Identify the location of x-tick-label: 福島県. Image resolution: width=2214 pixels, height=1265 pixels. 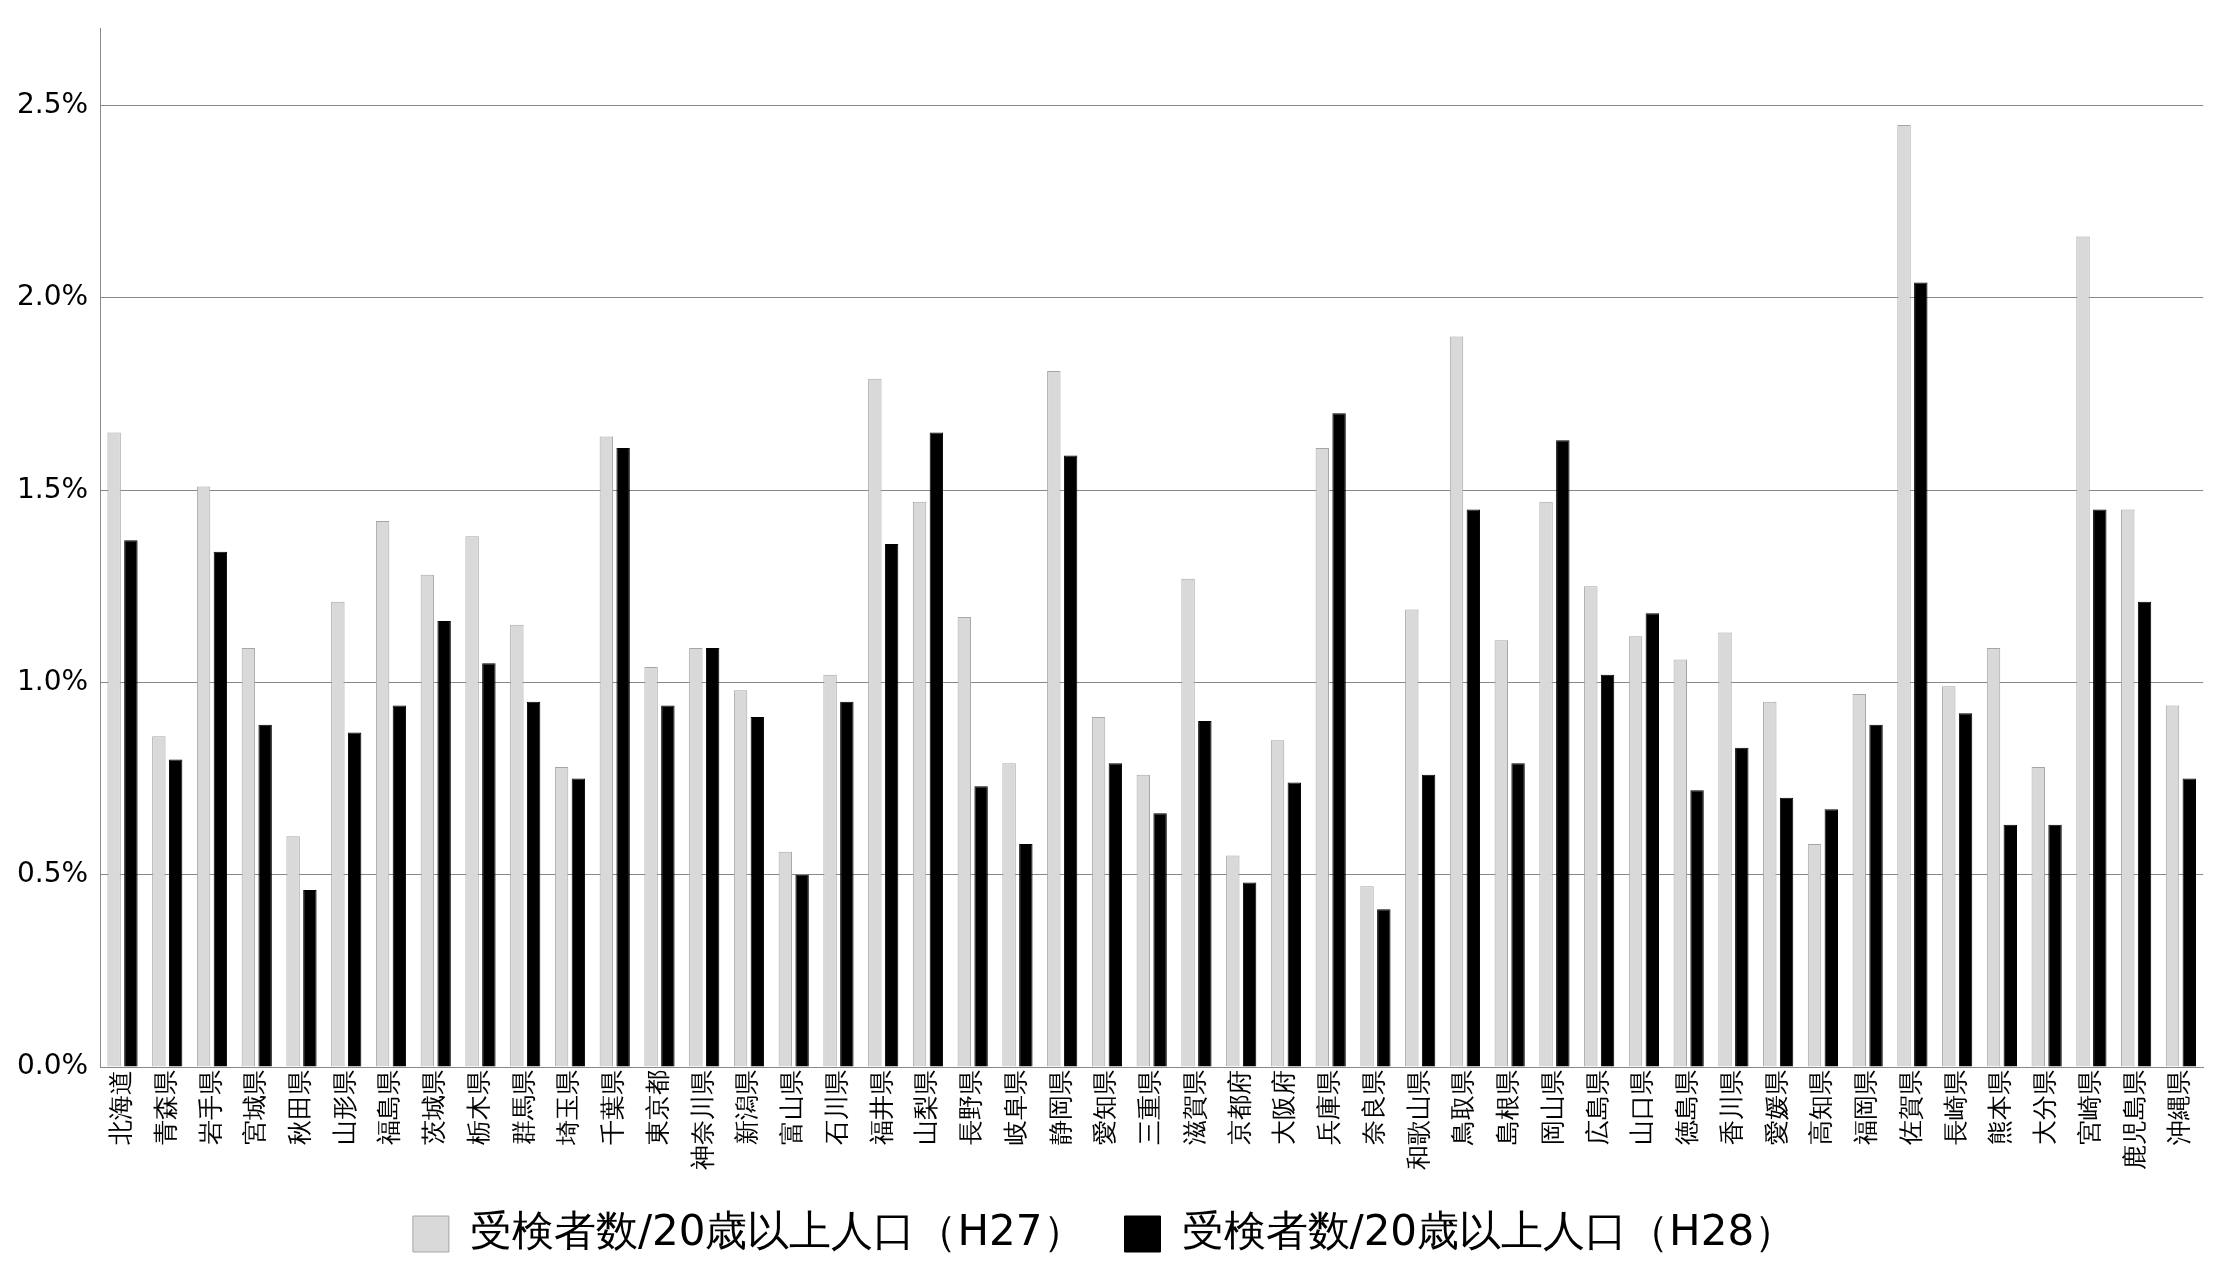
(389, 1107).